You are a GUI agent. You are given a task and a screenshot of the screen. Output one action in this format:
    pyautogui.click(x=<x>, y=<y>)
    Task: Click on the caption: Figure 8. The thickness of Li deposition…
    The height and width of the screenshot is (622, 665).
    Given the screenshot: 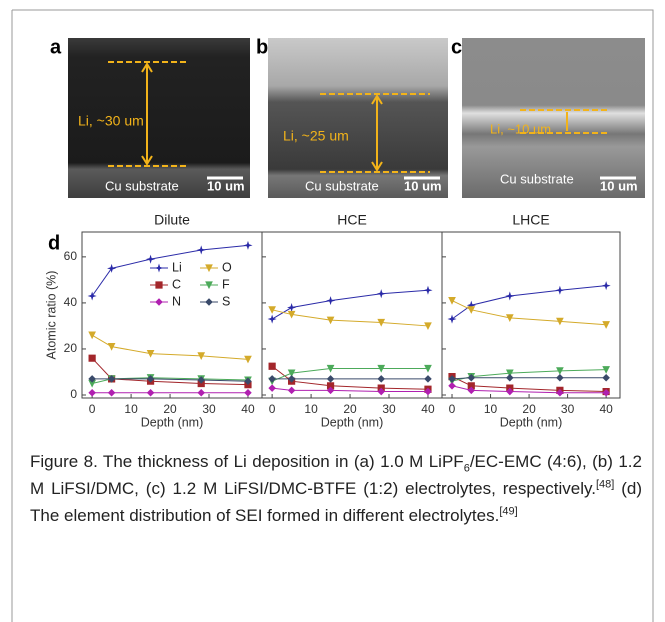 What is the action you would take?
    pyautogui.click(x=336, y=488)
    